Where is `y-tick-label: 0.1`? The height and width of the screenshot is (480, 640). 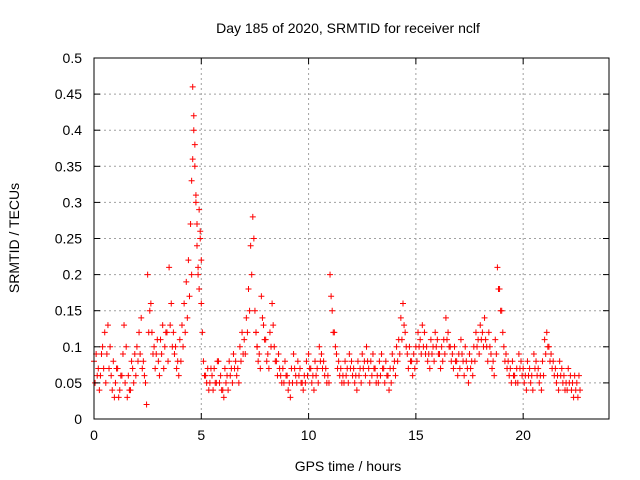 y-tick-label: 0.1 is located at coordinates (73, 347).